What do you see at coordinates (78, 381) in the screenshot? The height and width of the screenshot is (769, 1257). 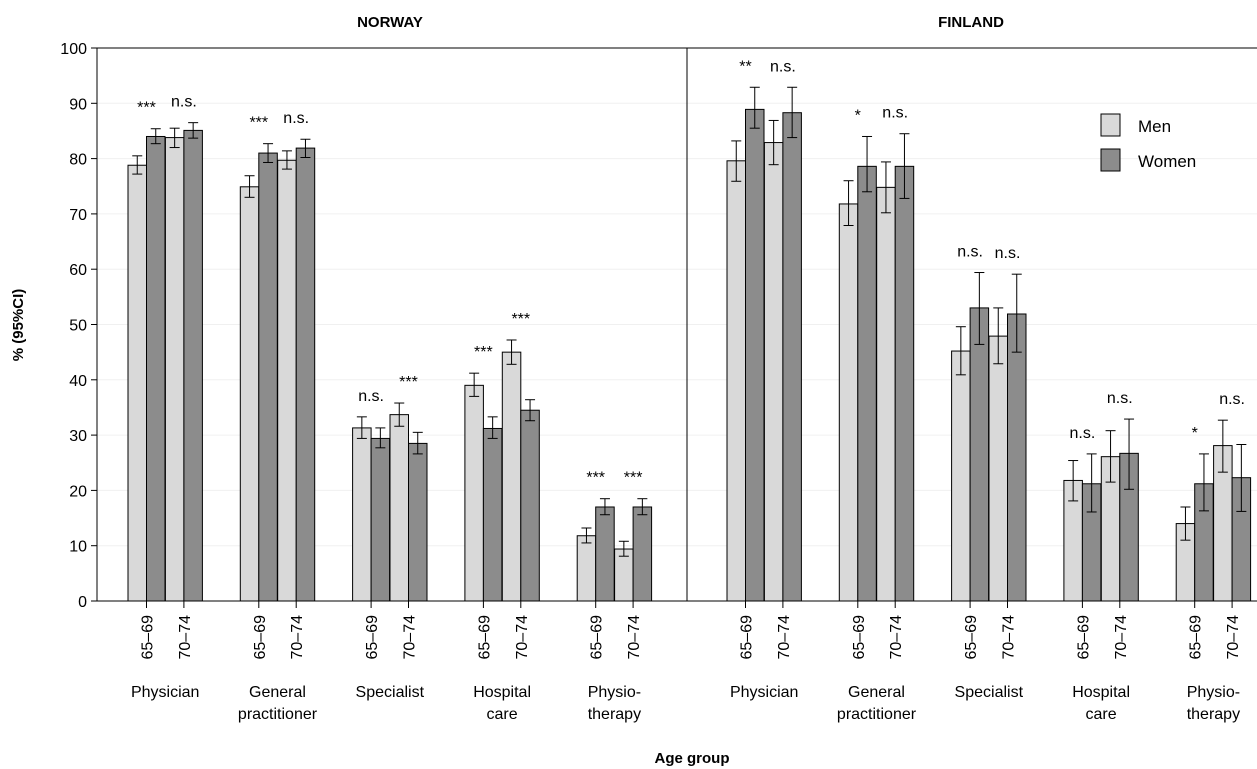 I see `y-tick-label: 40` at bounding box center [78, 381].